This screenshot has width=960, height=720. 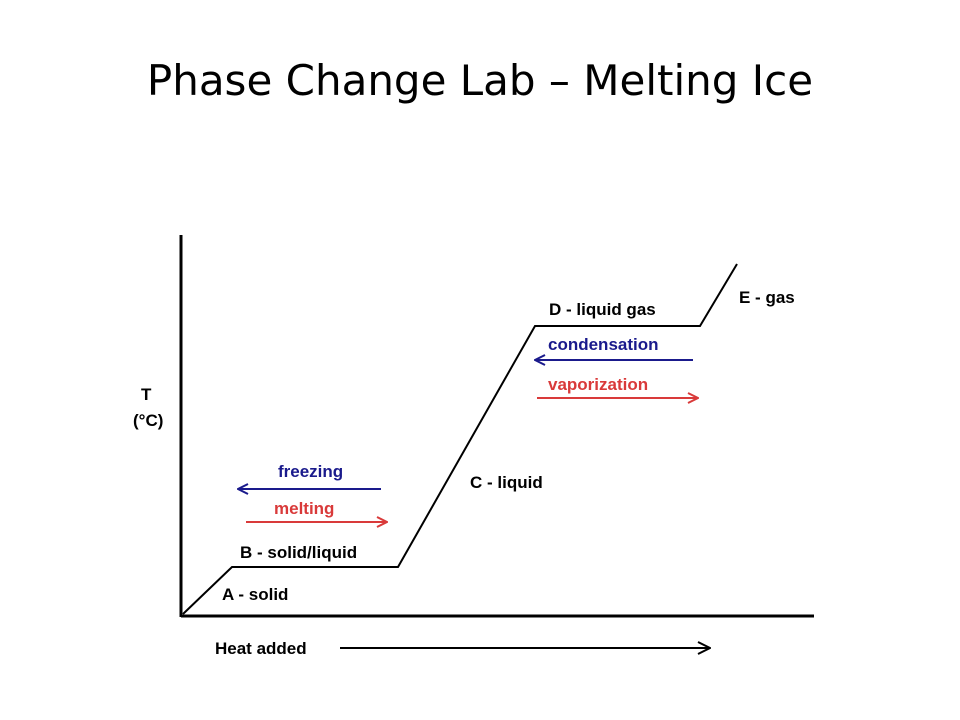 What do you see at coordinates (298, 552) in the screenshot?
I see `segment-label-b: B - solid/liquid` at bounding box center [298, 552].